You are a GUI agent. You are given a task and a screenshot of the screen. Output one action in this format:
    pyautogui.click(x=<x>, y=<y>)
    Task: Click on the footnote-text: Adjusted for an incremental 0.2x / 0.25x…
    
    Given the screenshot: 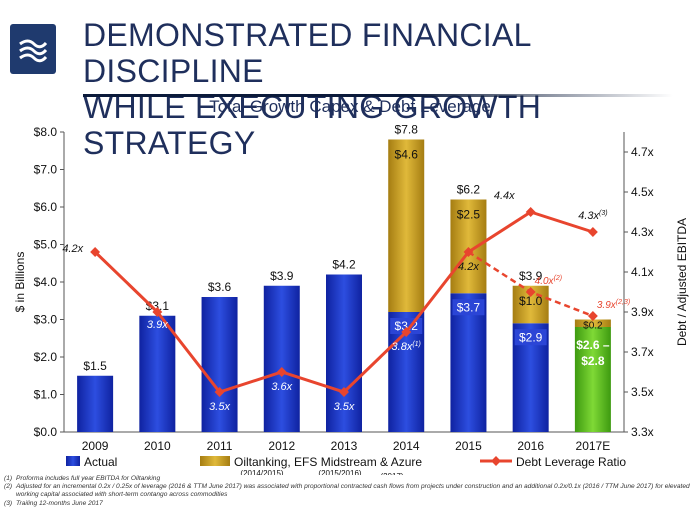 What is the action you would take?
    pyautogui.click(x=353, y=491)
    